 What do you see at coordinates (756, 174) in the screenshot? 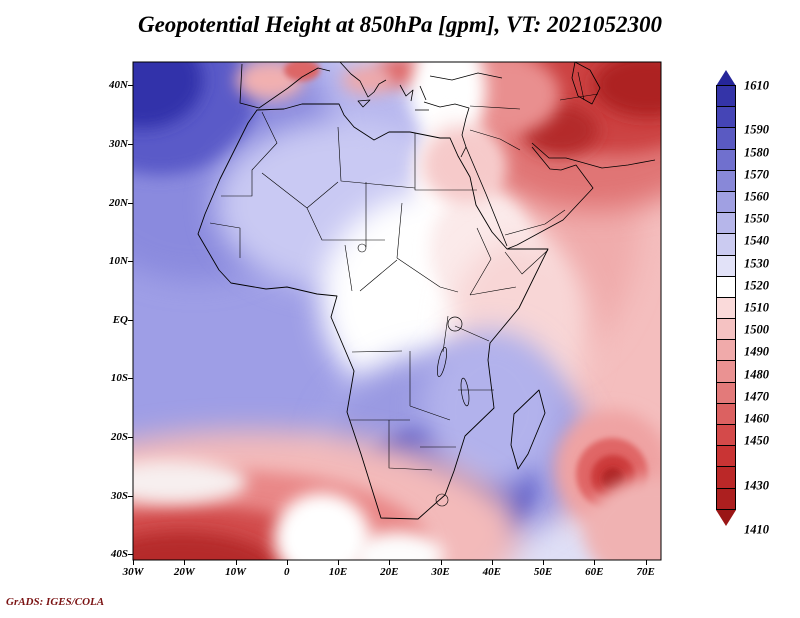
I see `colorbar-label-1570: 1570` at bounding box center [756, 174].